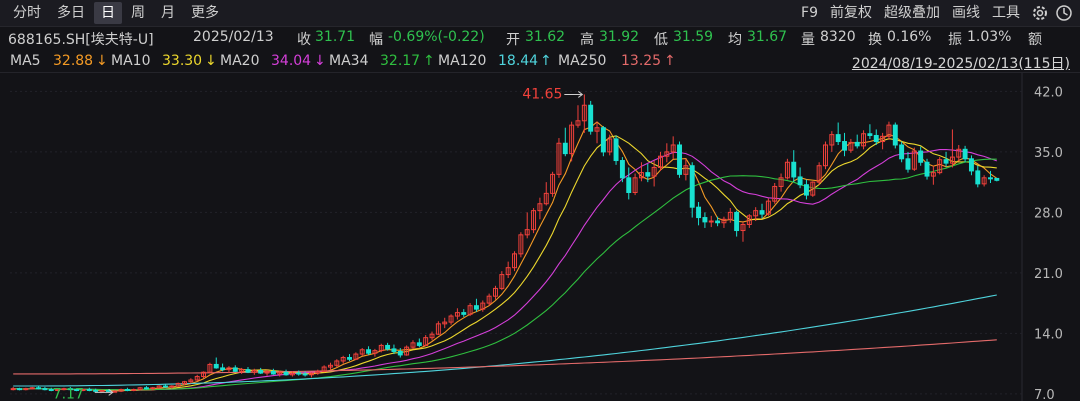  Describe the element at coordinates (108, 13) in the screenshot. I see `tab-daily: 日` at that location.